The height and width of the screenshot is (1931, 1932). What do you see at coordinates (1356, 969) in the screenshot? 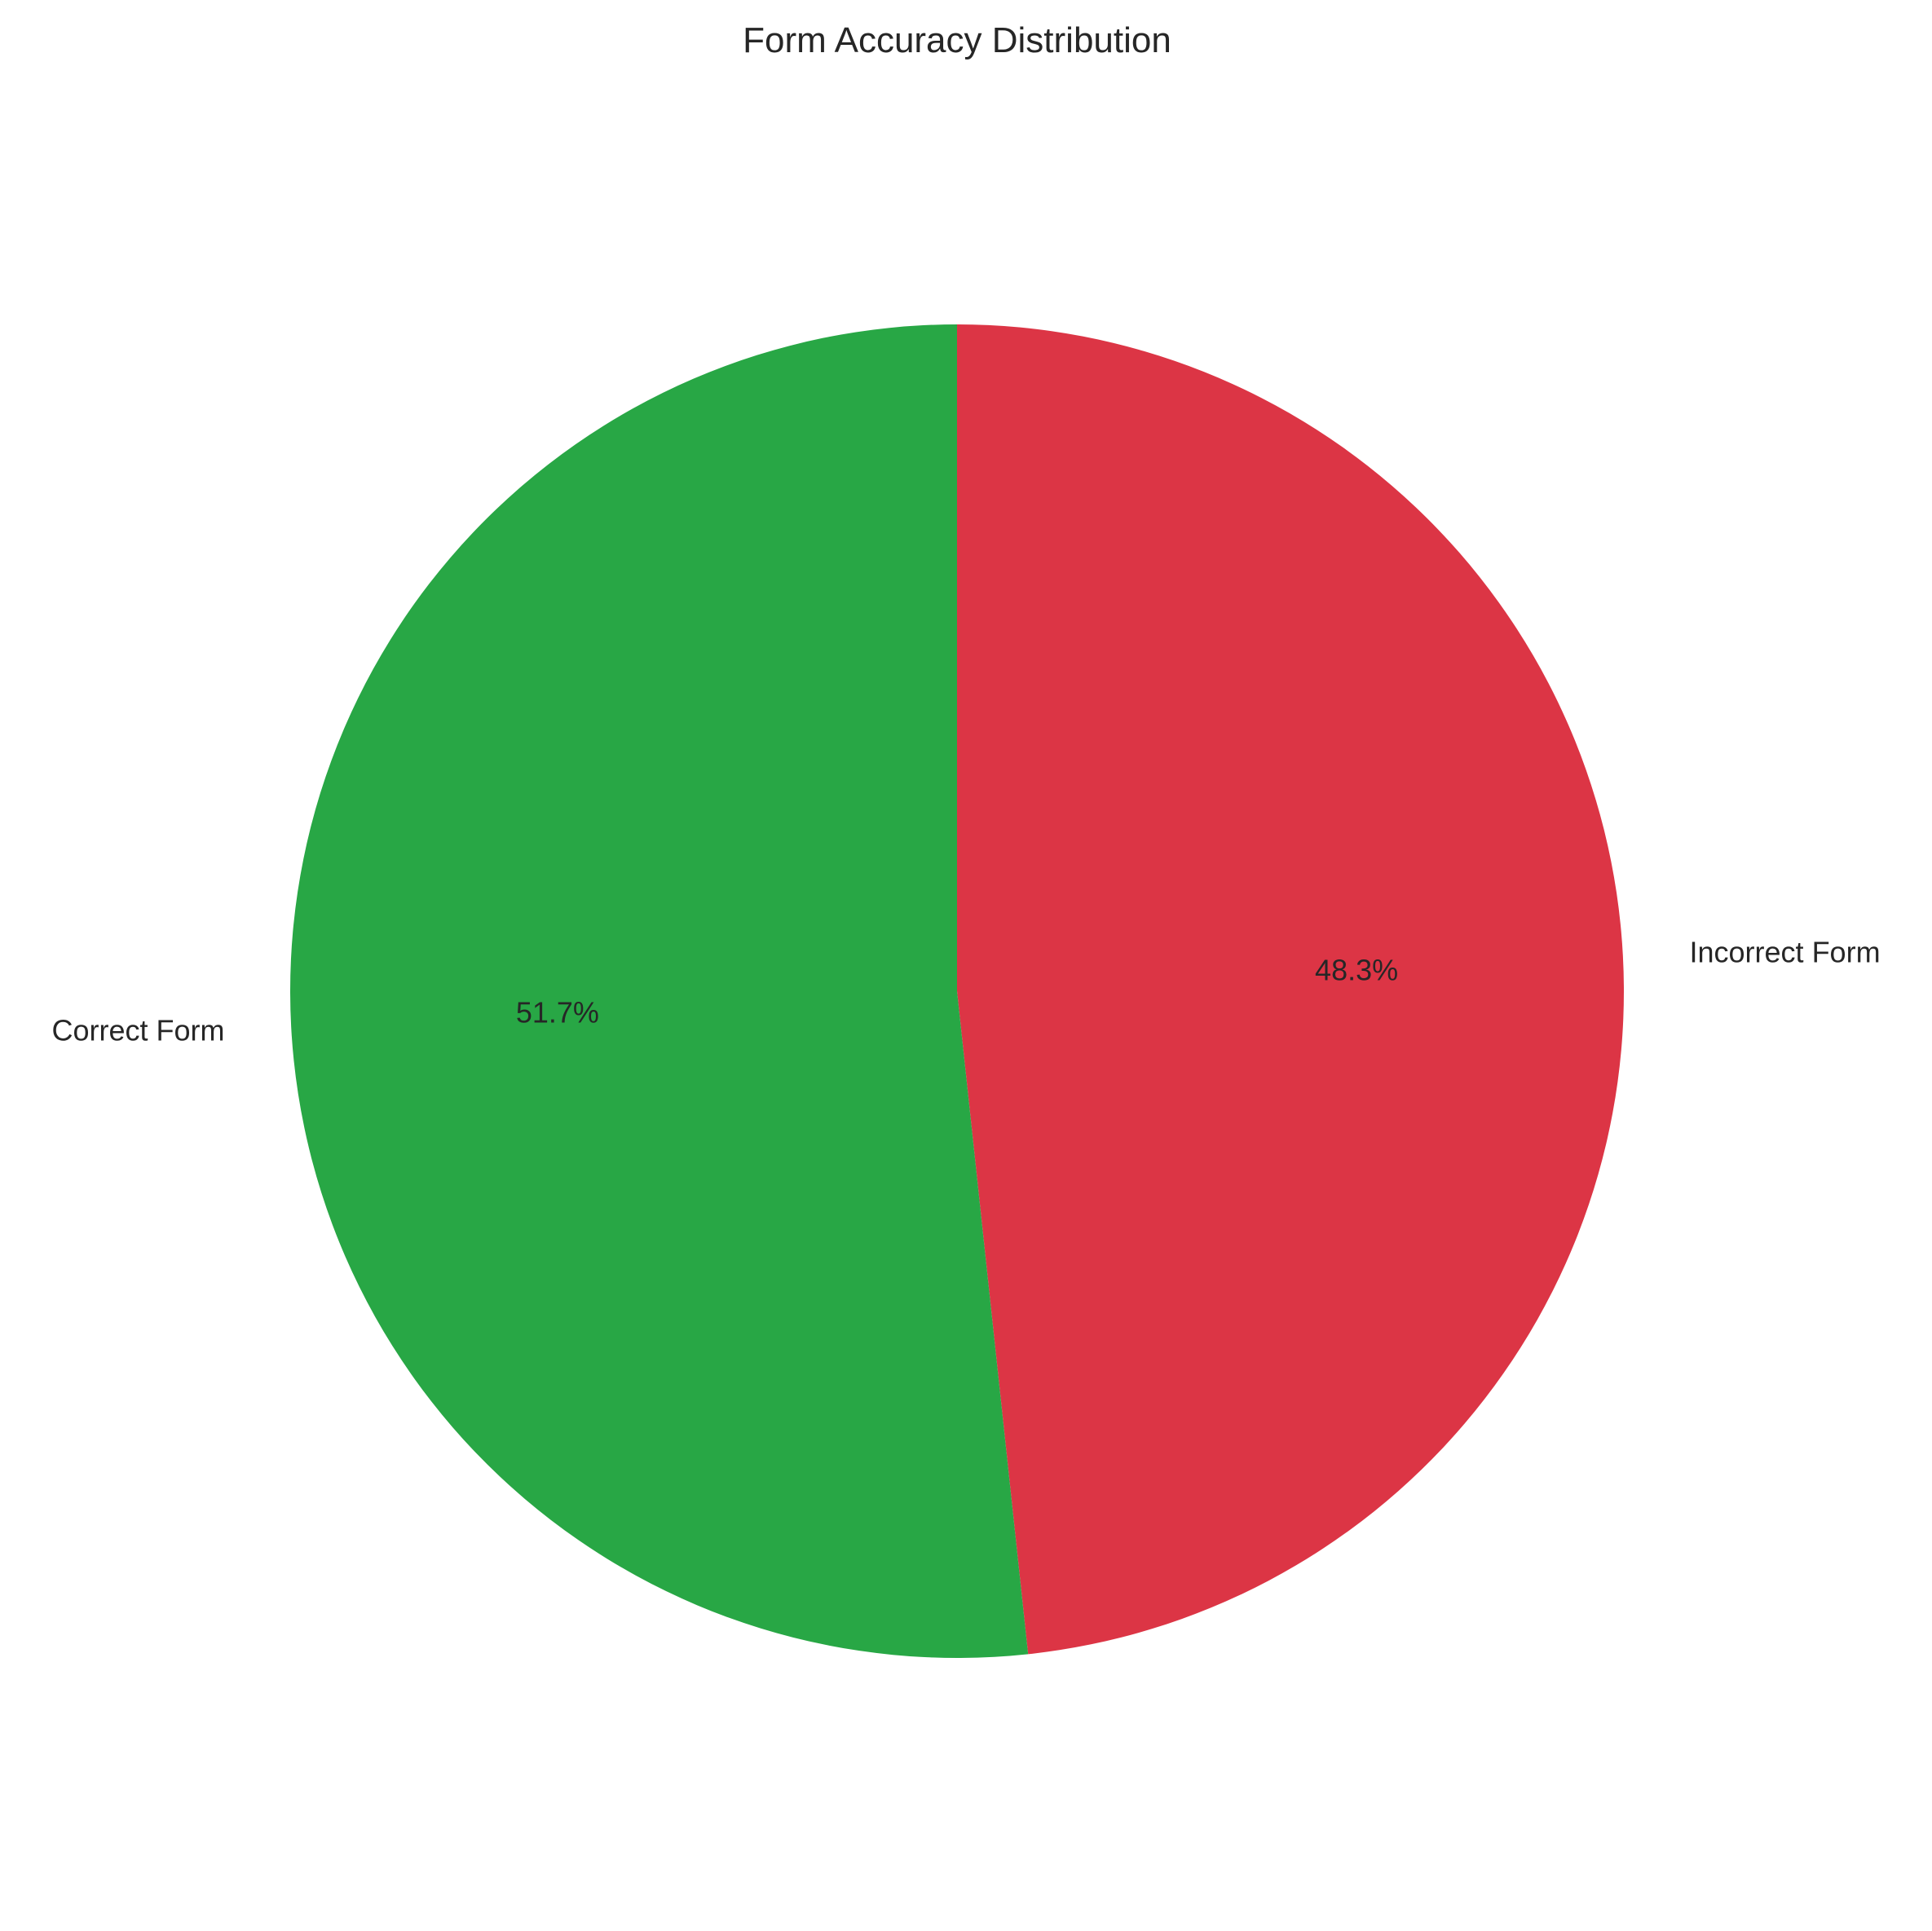
I see `slice-percent-label: 48.3%` at bounding box center [1356, 969].